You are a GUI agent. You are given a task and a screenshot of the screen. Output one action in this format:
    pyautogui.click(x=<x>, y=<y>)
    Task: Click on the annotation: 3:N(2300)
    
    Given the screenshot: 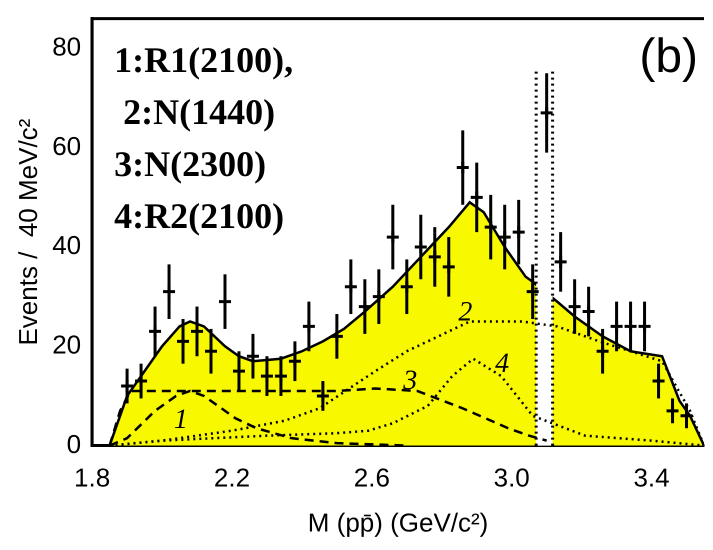 What is the action you would take?
    pyautogui.click(x=190, y=164)
    